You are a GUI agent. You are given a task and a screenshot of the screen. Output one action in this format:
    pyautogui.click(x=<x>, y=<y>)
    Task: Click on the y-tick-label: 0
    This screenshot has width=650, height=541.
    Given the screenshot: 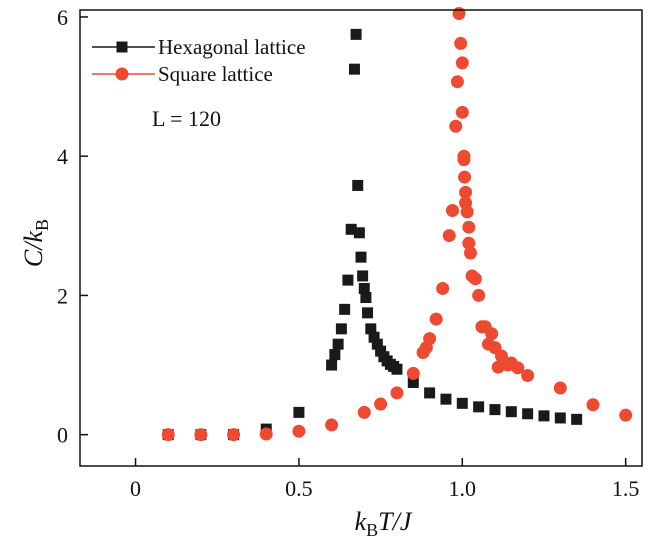 What is the action you would take?
    pyautogui.click(x=62, y=435)
    